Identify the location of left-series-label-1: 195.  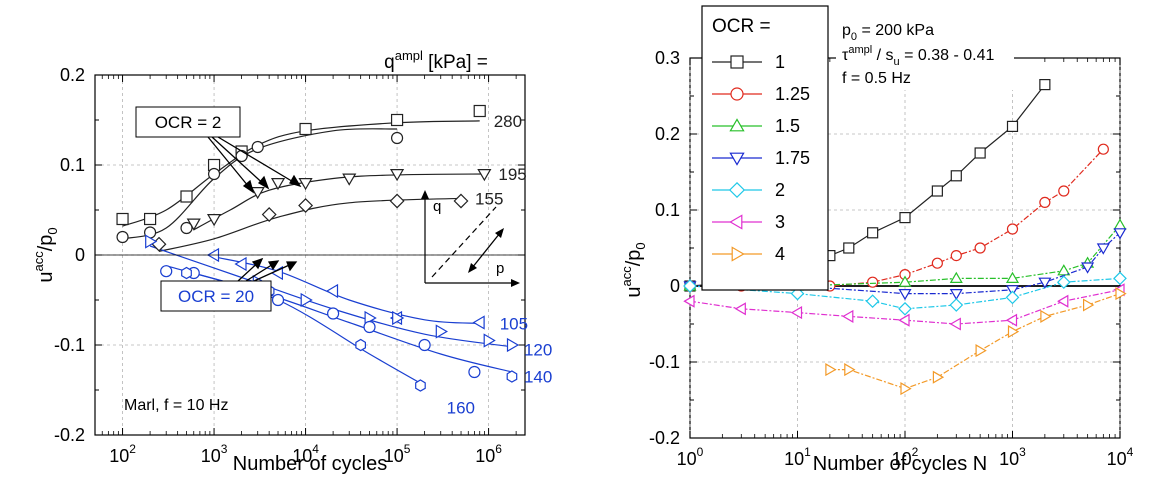
(512, 174).